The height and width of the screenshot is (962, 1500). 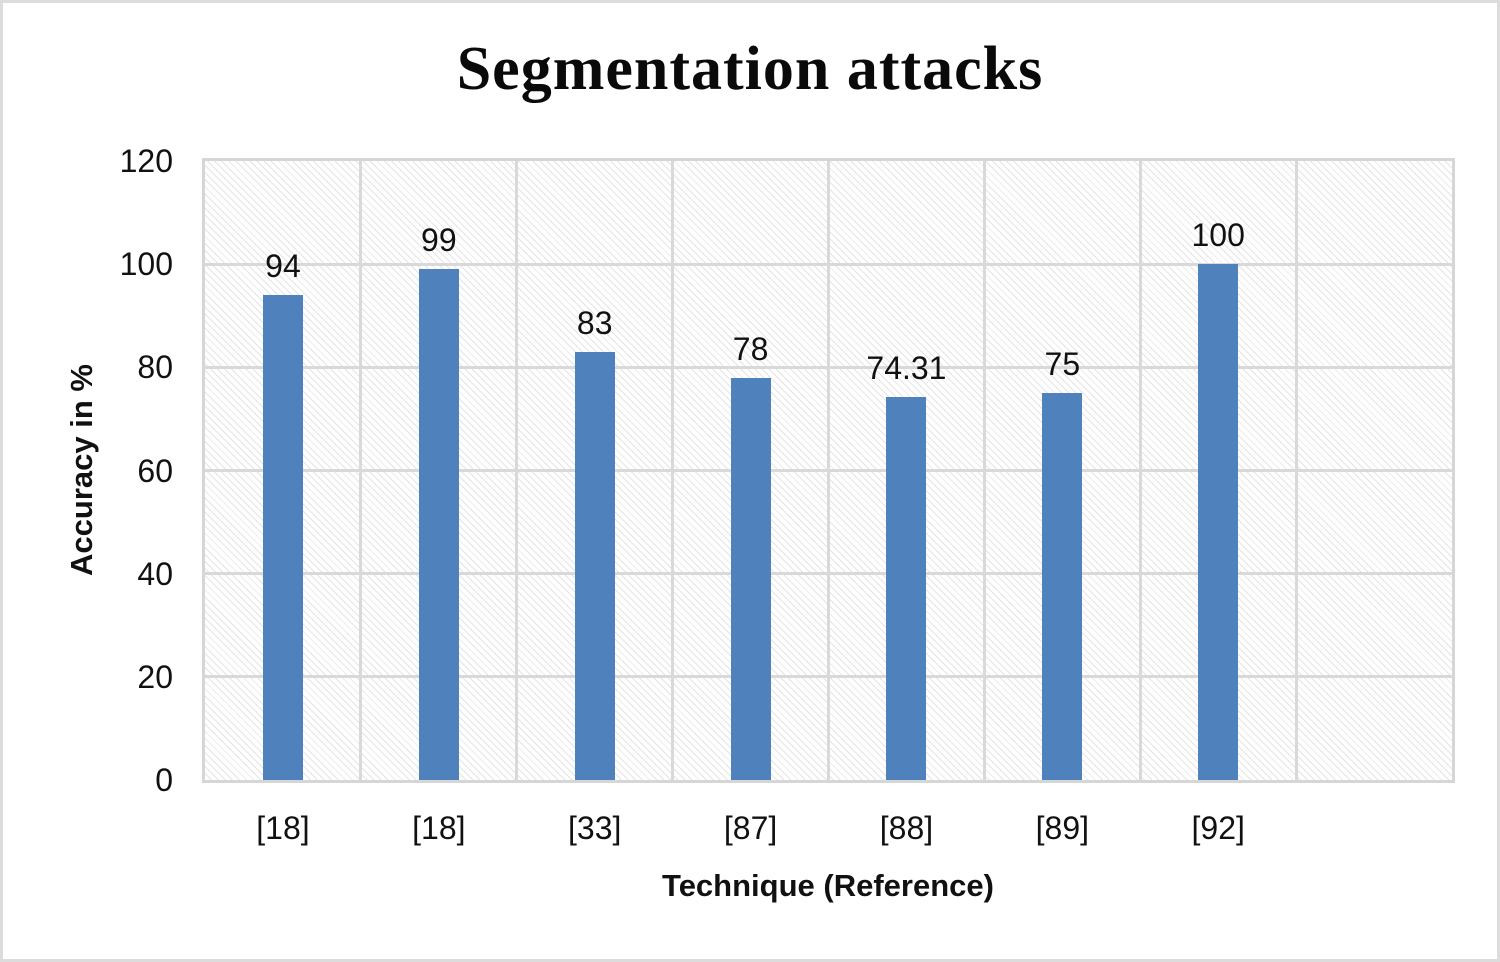 What do you see at coordinates (155, 573) in the screenshot?
I see `y-axis-tick-40: 40` at bounding box center [155, 573].